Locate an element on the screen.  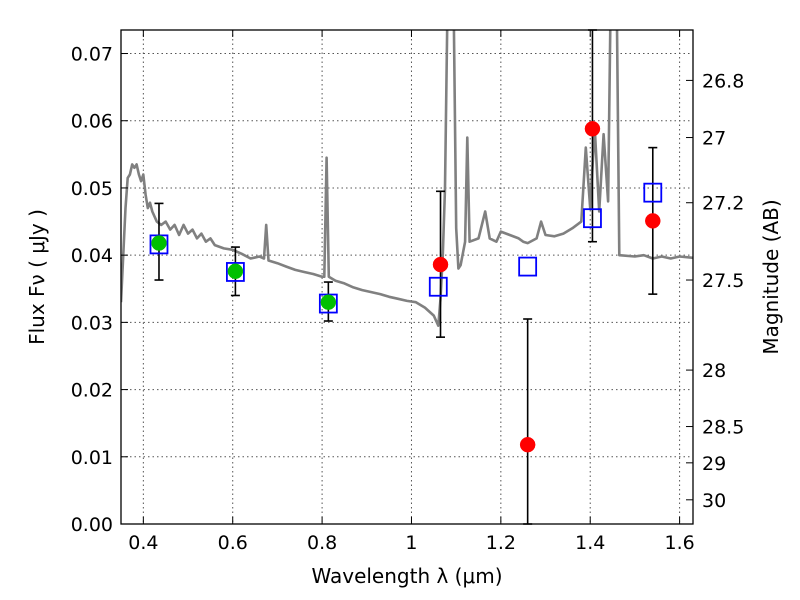
y-axis-title: Flux Fν ( μJy ) is located at coordinates (37, 277).